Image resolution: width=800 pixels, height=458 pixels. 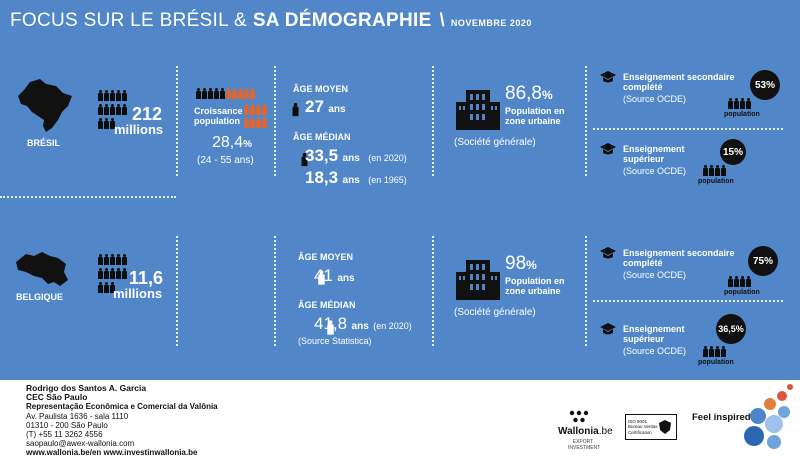 What do you see at coordinates (42, 269) in the screenshot?
I see `belgium-map-icon` at bounding box center [42, 269].